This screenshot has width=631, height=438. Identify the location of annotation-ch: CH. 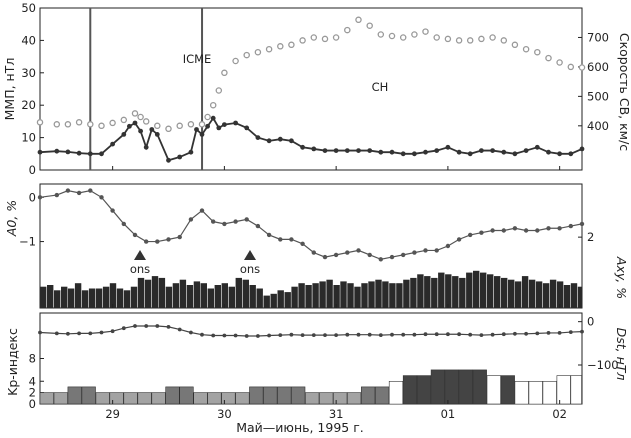
(380, 87).